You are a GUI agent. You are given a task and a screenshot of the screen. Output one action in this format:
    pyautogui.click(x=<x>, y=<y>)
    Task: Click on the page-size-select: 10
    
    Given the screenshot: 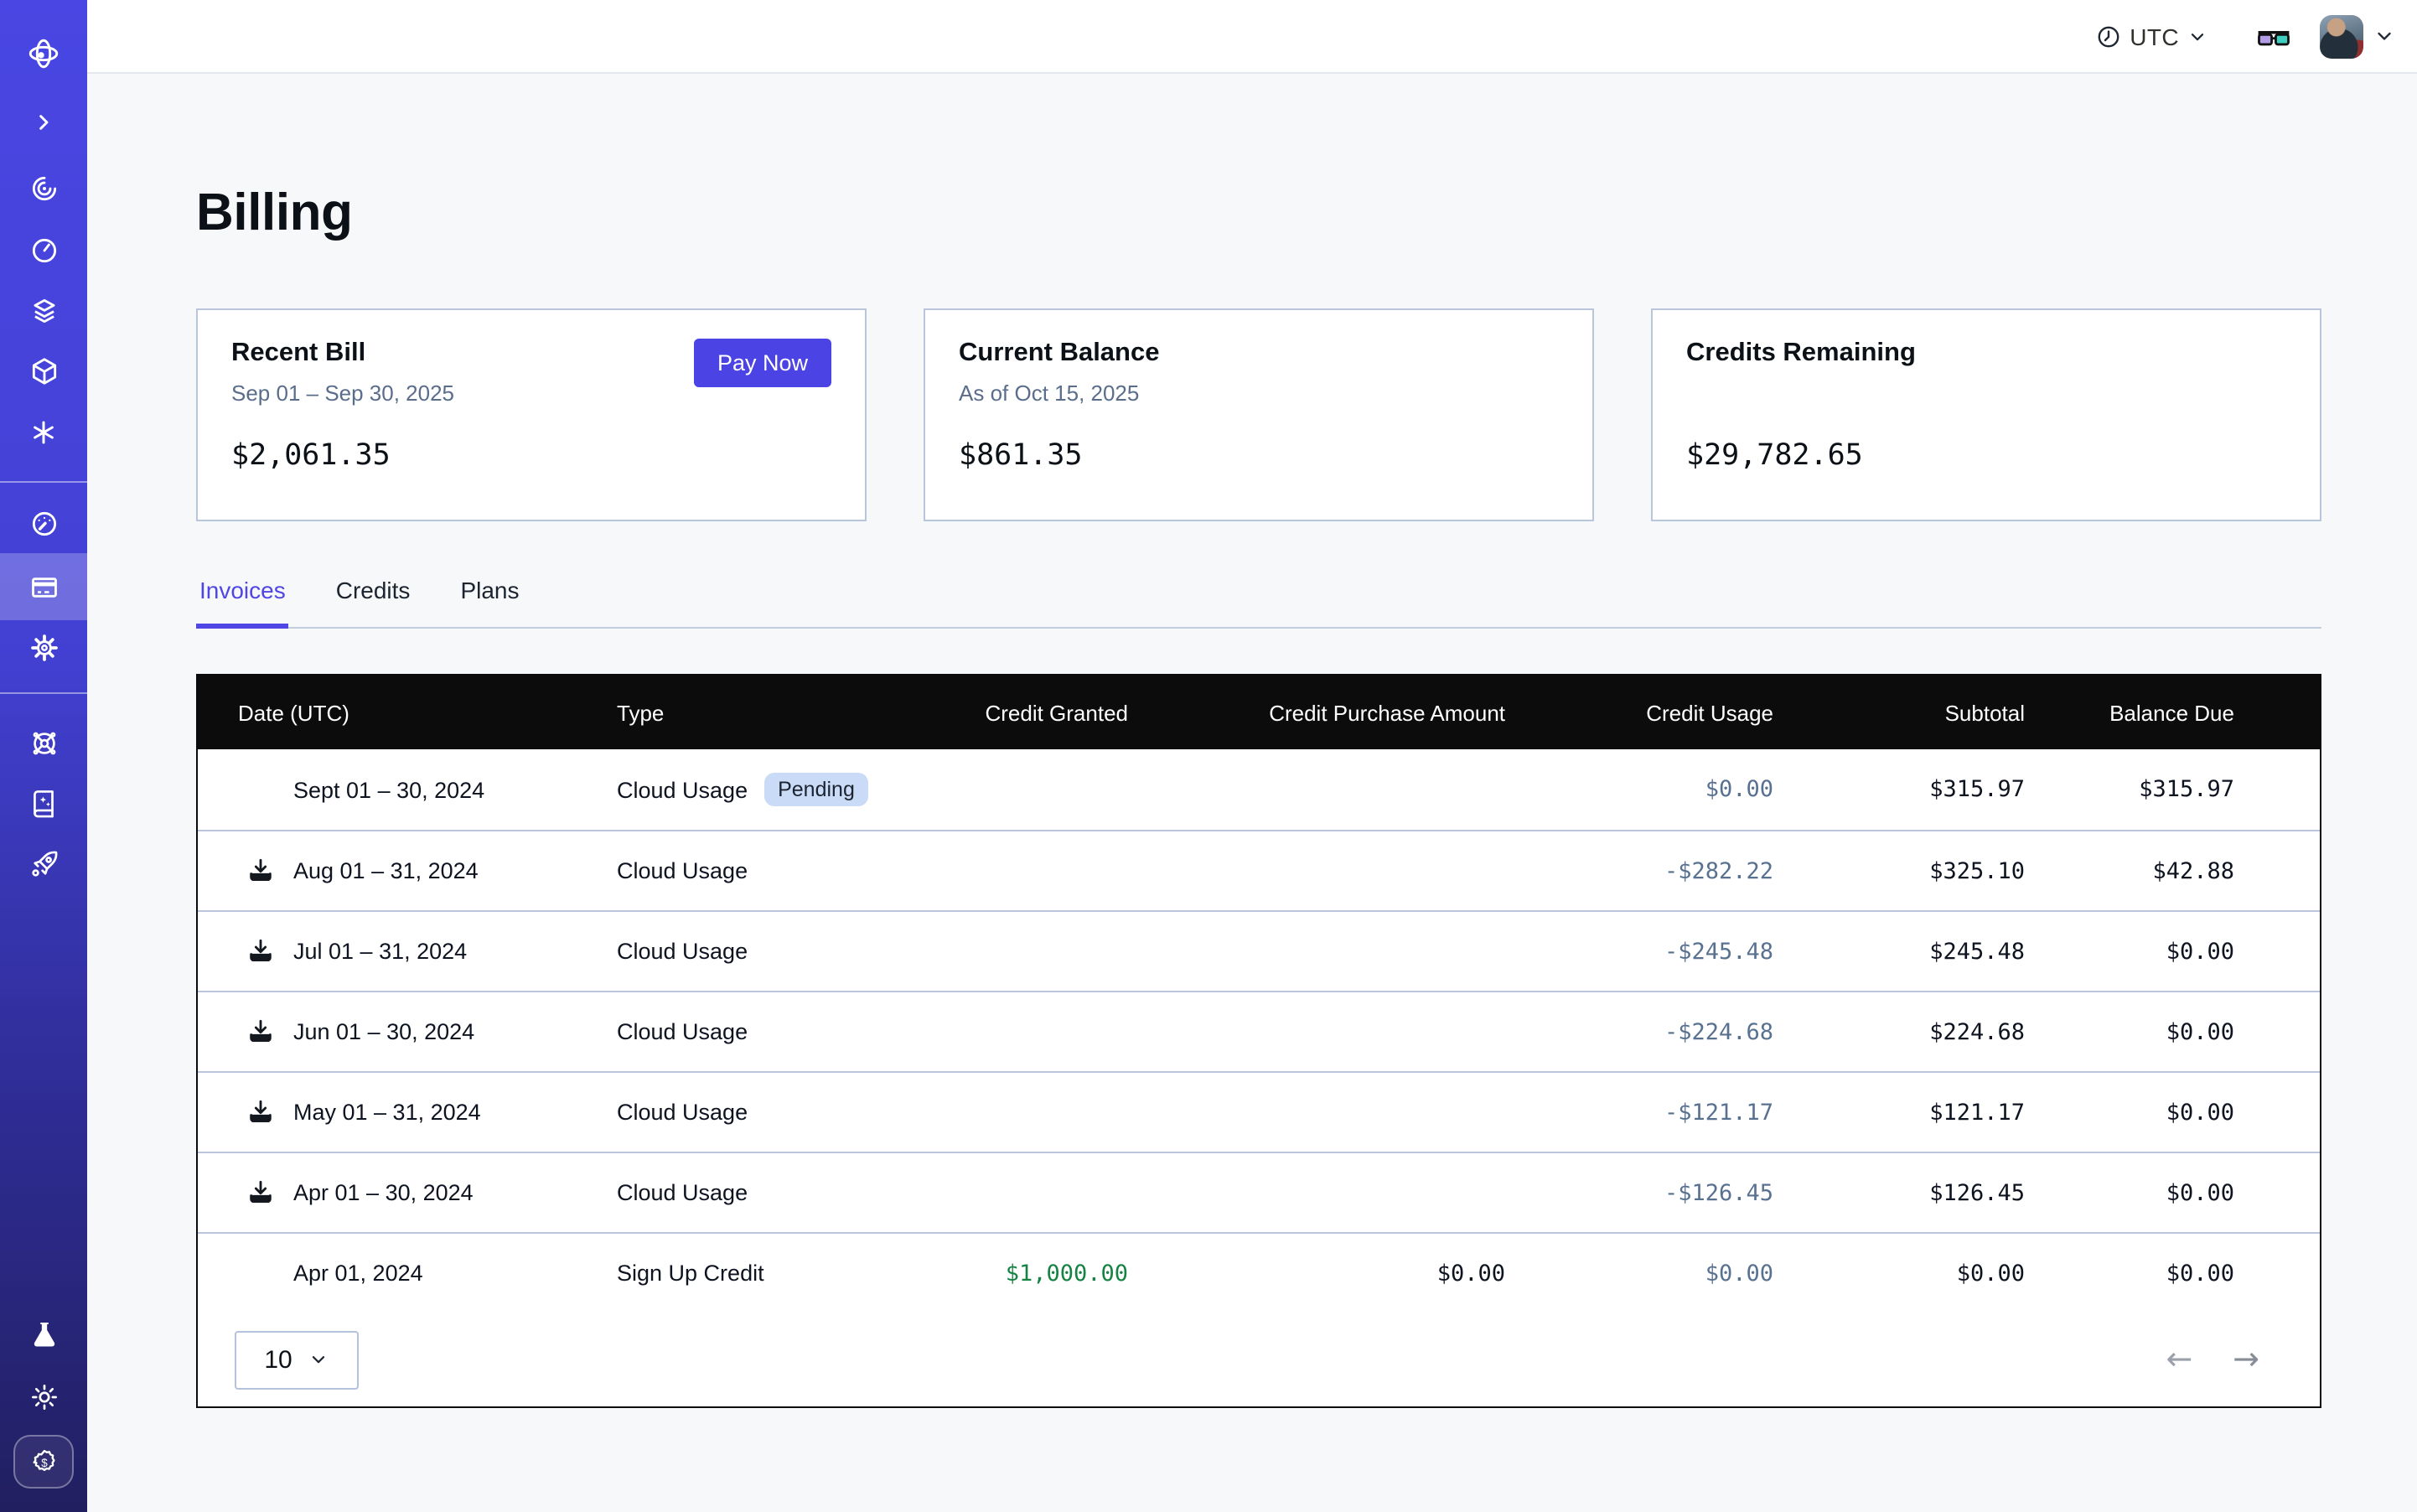 What is the action you would take?
    pyautogui.click(x=297, y=1359)
    